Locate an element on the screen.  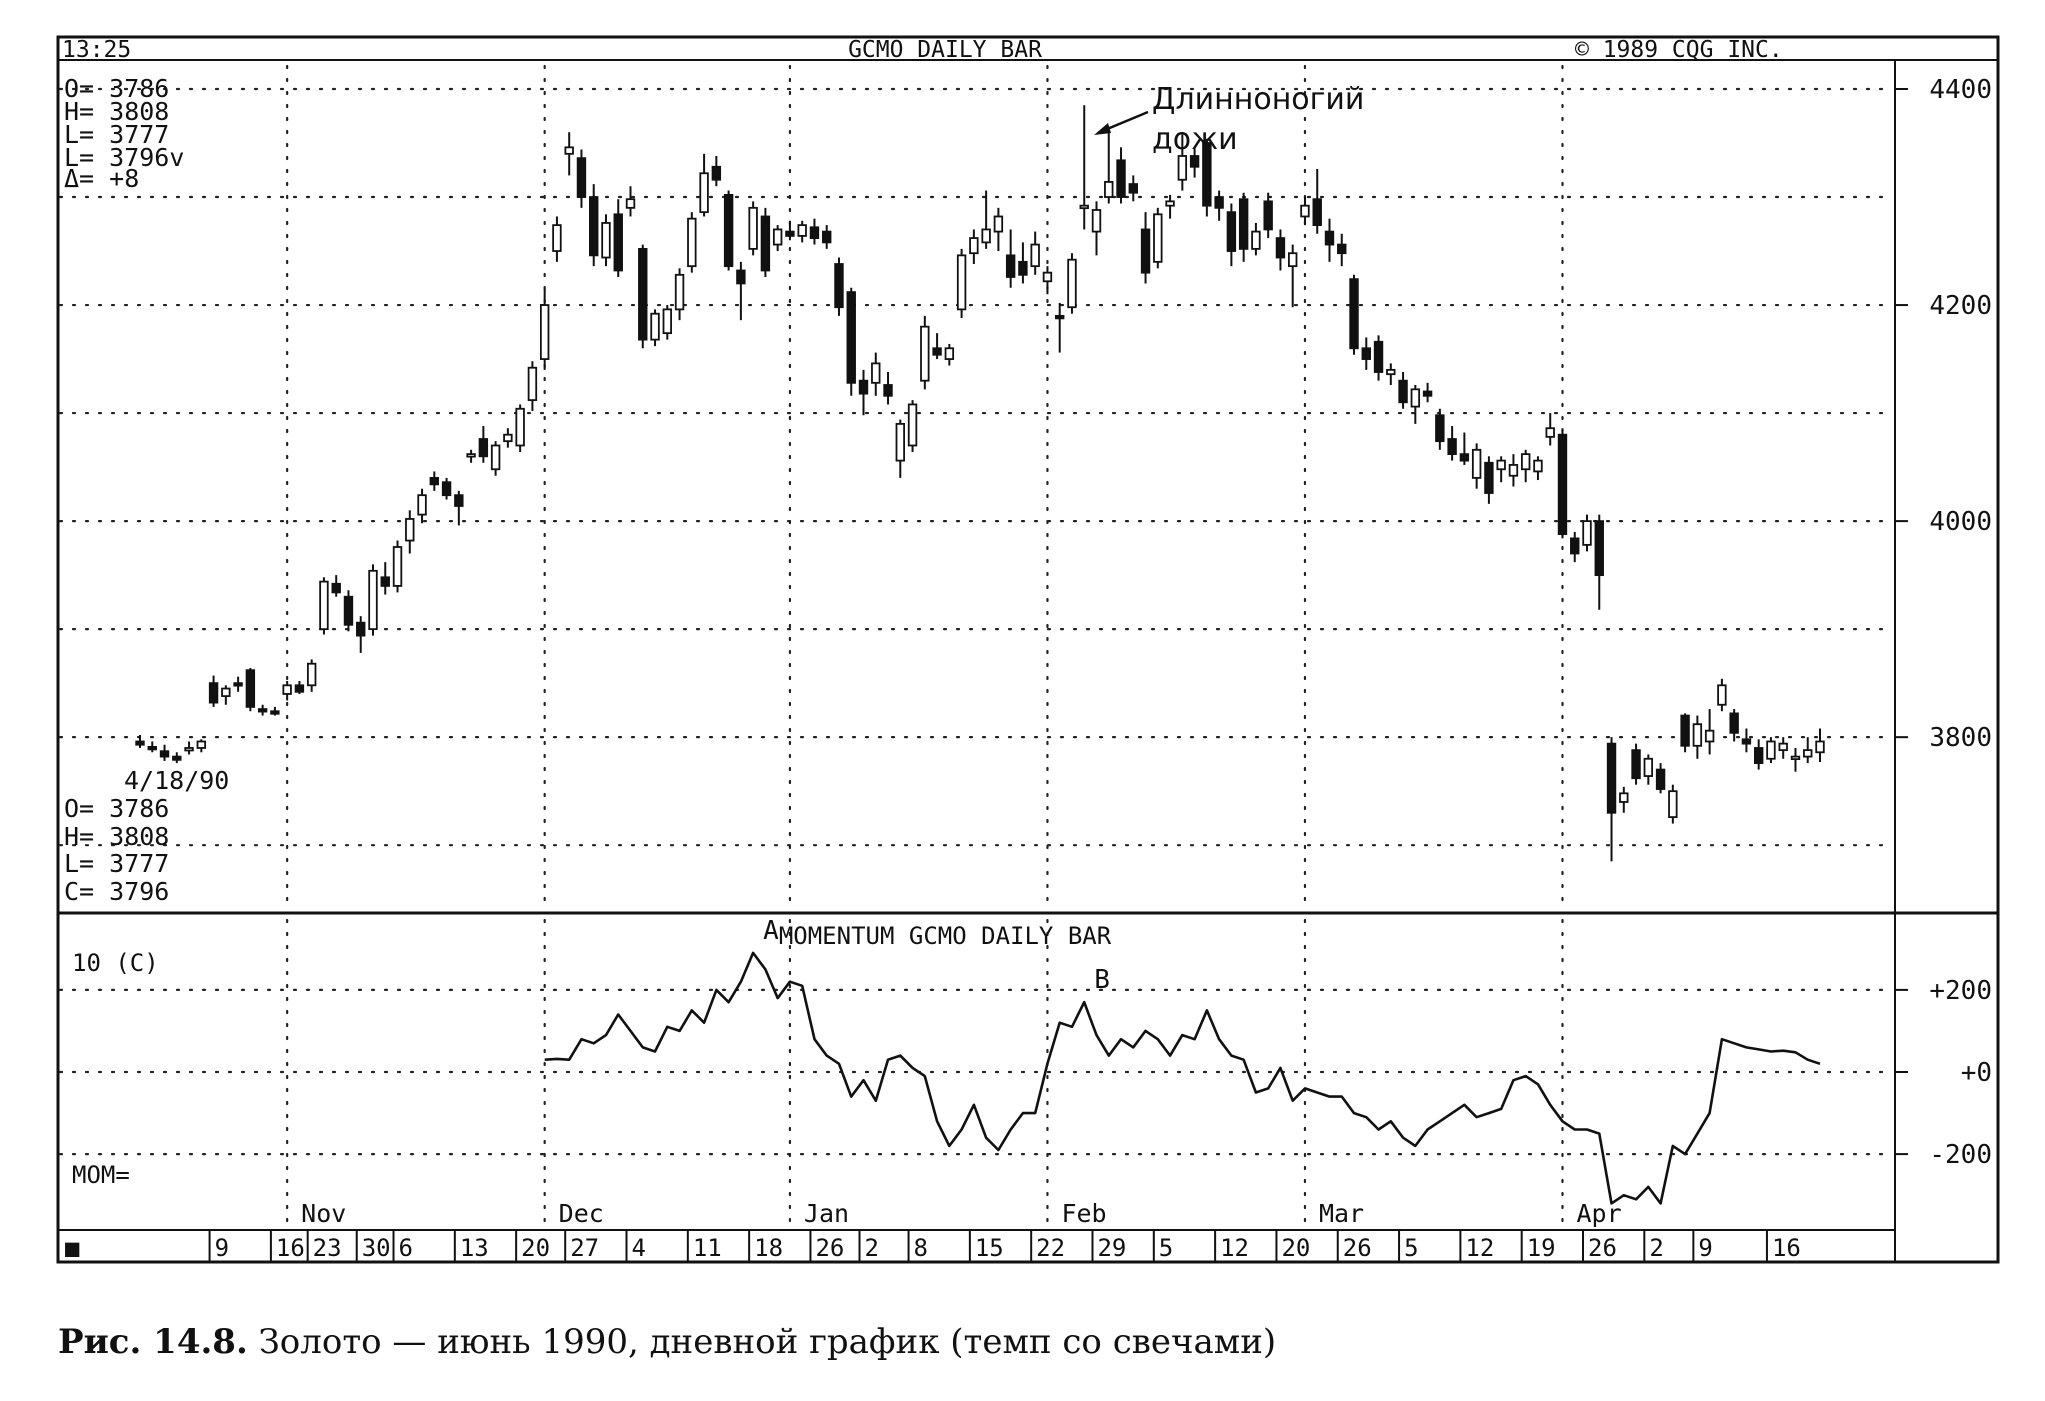
readout-bottom: 4/18/90 O= 3786 H= 3808 L= 3777 C= 3796 is located at coordinates (146, 836).